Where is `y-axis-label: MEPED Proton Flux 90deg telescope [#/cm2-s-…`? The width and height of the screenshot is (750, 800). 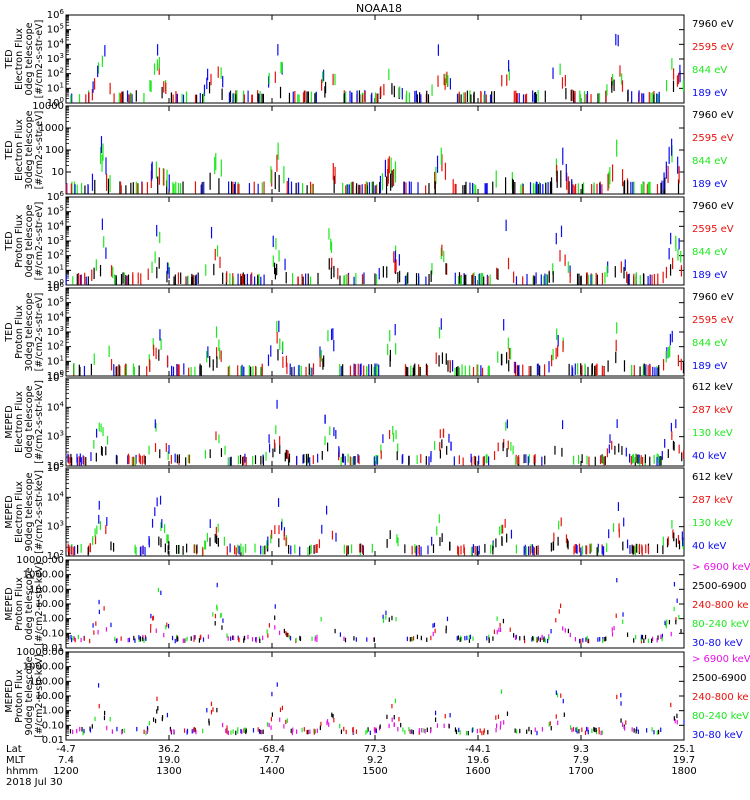 y-axis-label: MEPED Proton Flux 90deg telescope [#/cm2-s-… is located at coordinates (24, 696).